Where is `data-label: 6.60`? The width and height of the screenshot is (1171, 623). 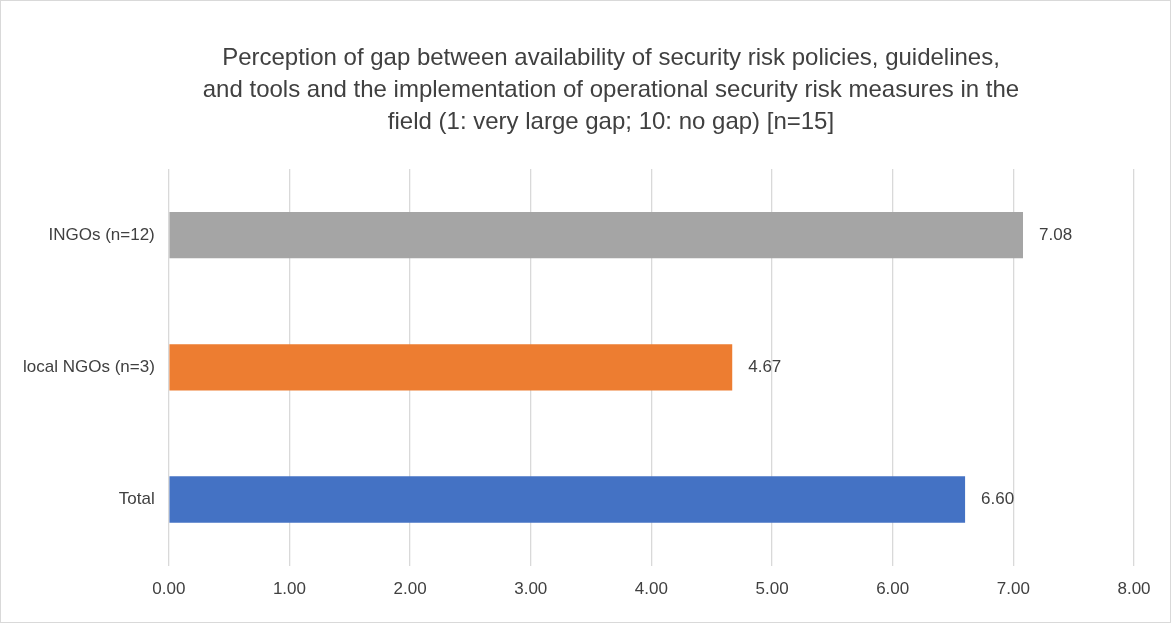 data-label: 6.60 is located at coordinates (998, 499).